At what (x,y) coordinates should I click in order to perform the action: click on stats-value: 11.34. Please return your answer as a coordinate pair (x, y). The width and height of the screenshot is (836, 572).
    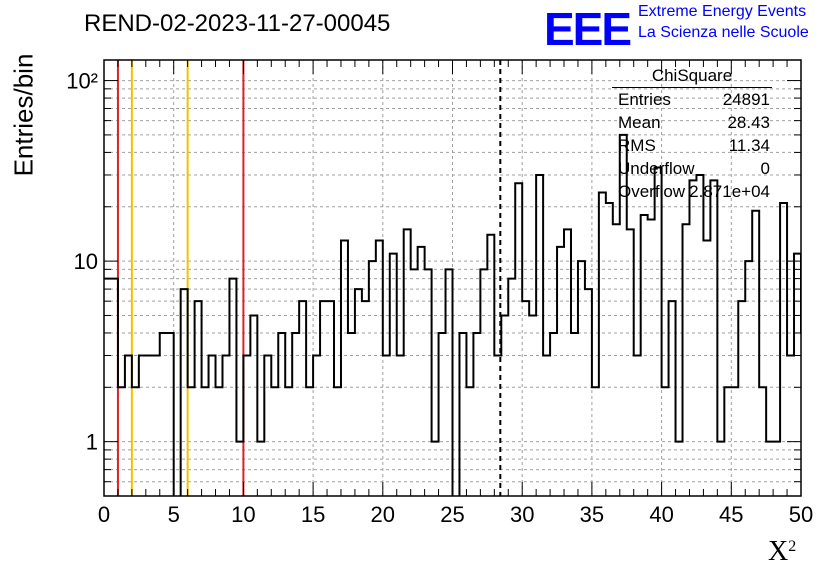
    Looking at the image, I should click on (749, 145).